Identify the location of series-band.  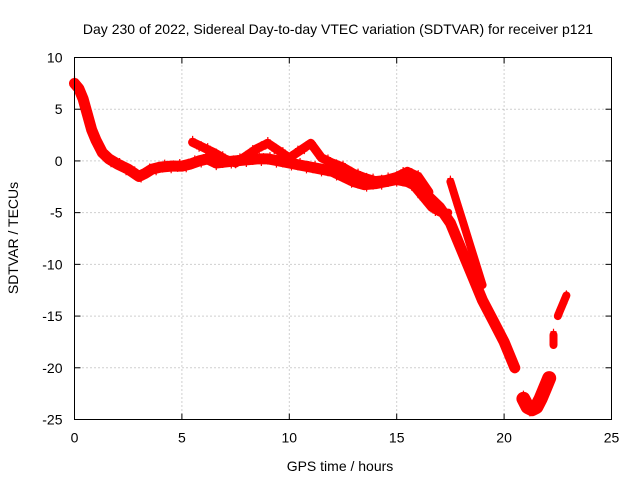
(466, 233).